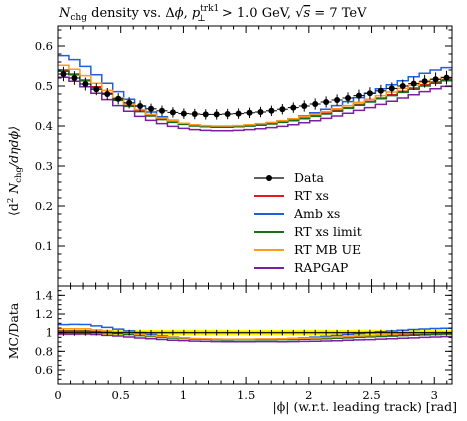 The height and width of the screenshot is (421, 467). Describe the element at coordinates (309, 177) in the screenshot. I see `legend-label-data: Data` at that location.